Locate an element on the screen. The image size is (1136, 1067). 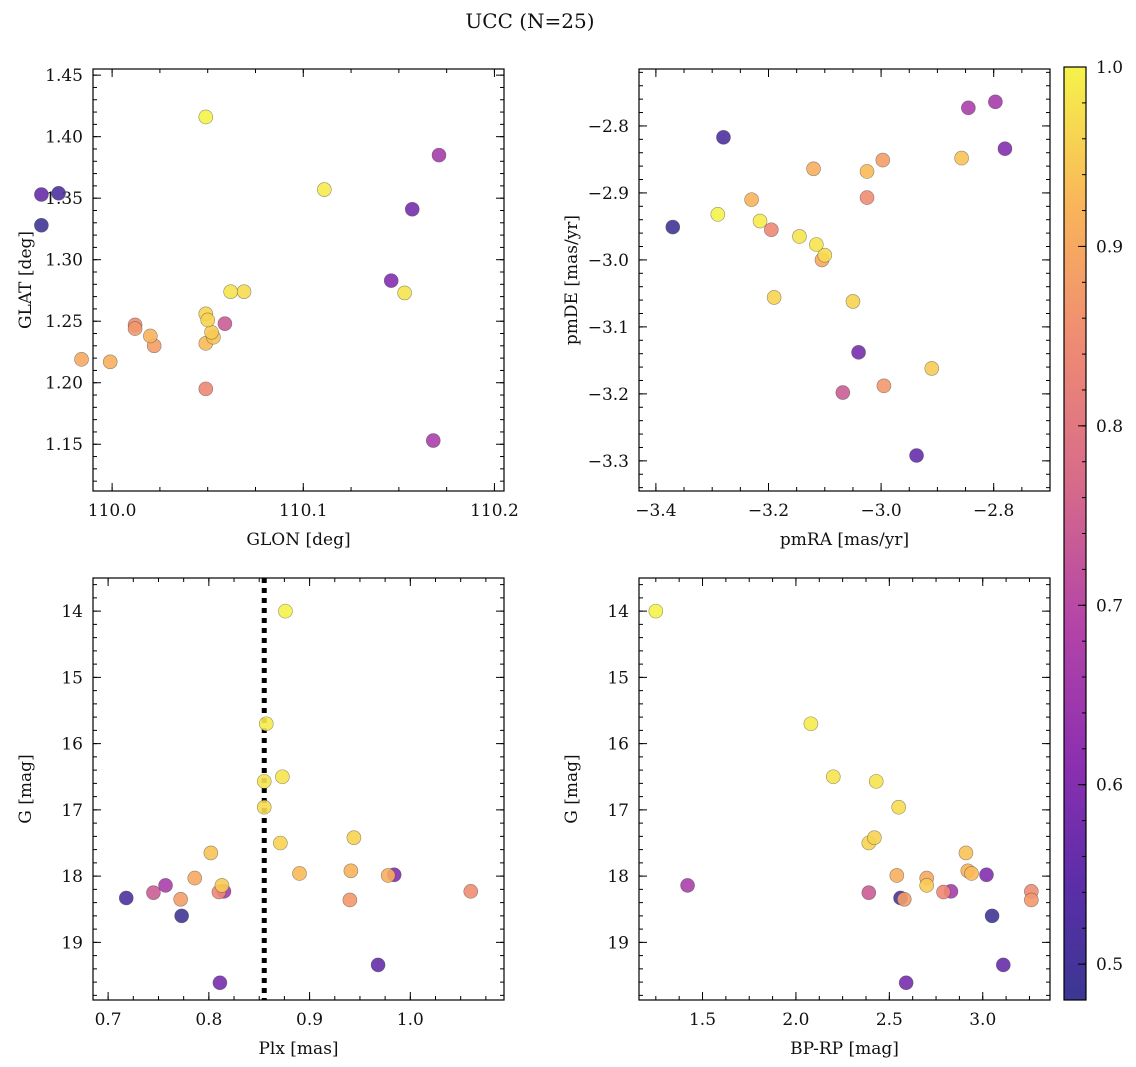
x-tick-label: −3.2 is located at coordinates (768, 511).